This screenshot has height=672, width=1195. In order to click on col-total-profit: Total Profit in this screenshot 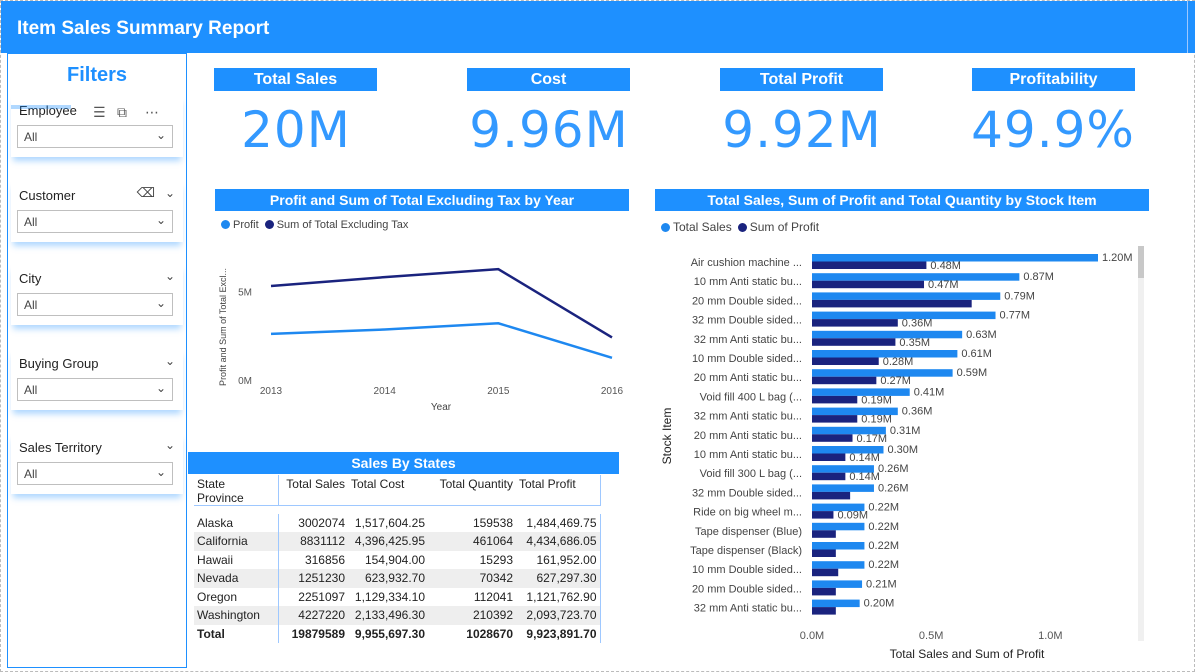, I will do `click(558, 490)`.